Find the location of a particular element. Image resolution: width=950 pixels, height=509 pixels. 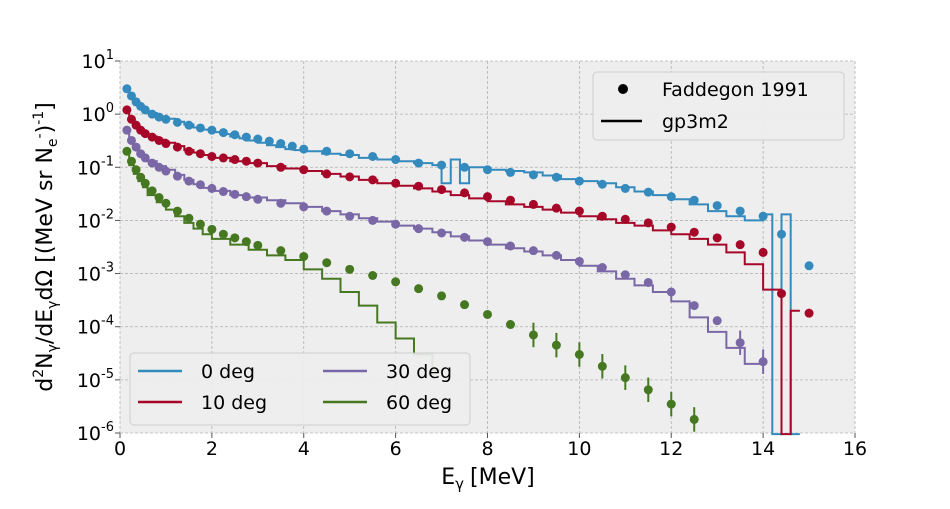

y-tick-label: 10⁻⁴ is located at coordinates (95, 326).